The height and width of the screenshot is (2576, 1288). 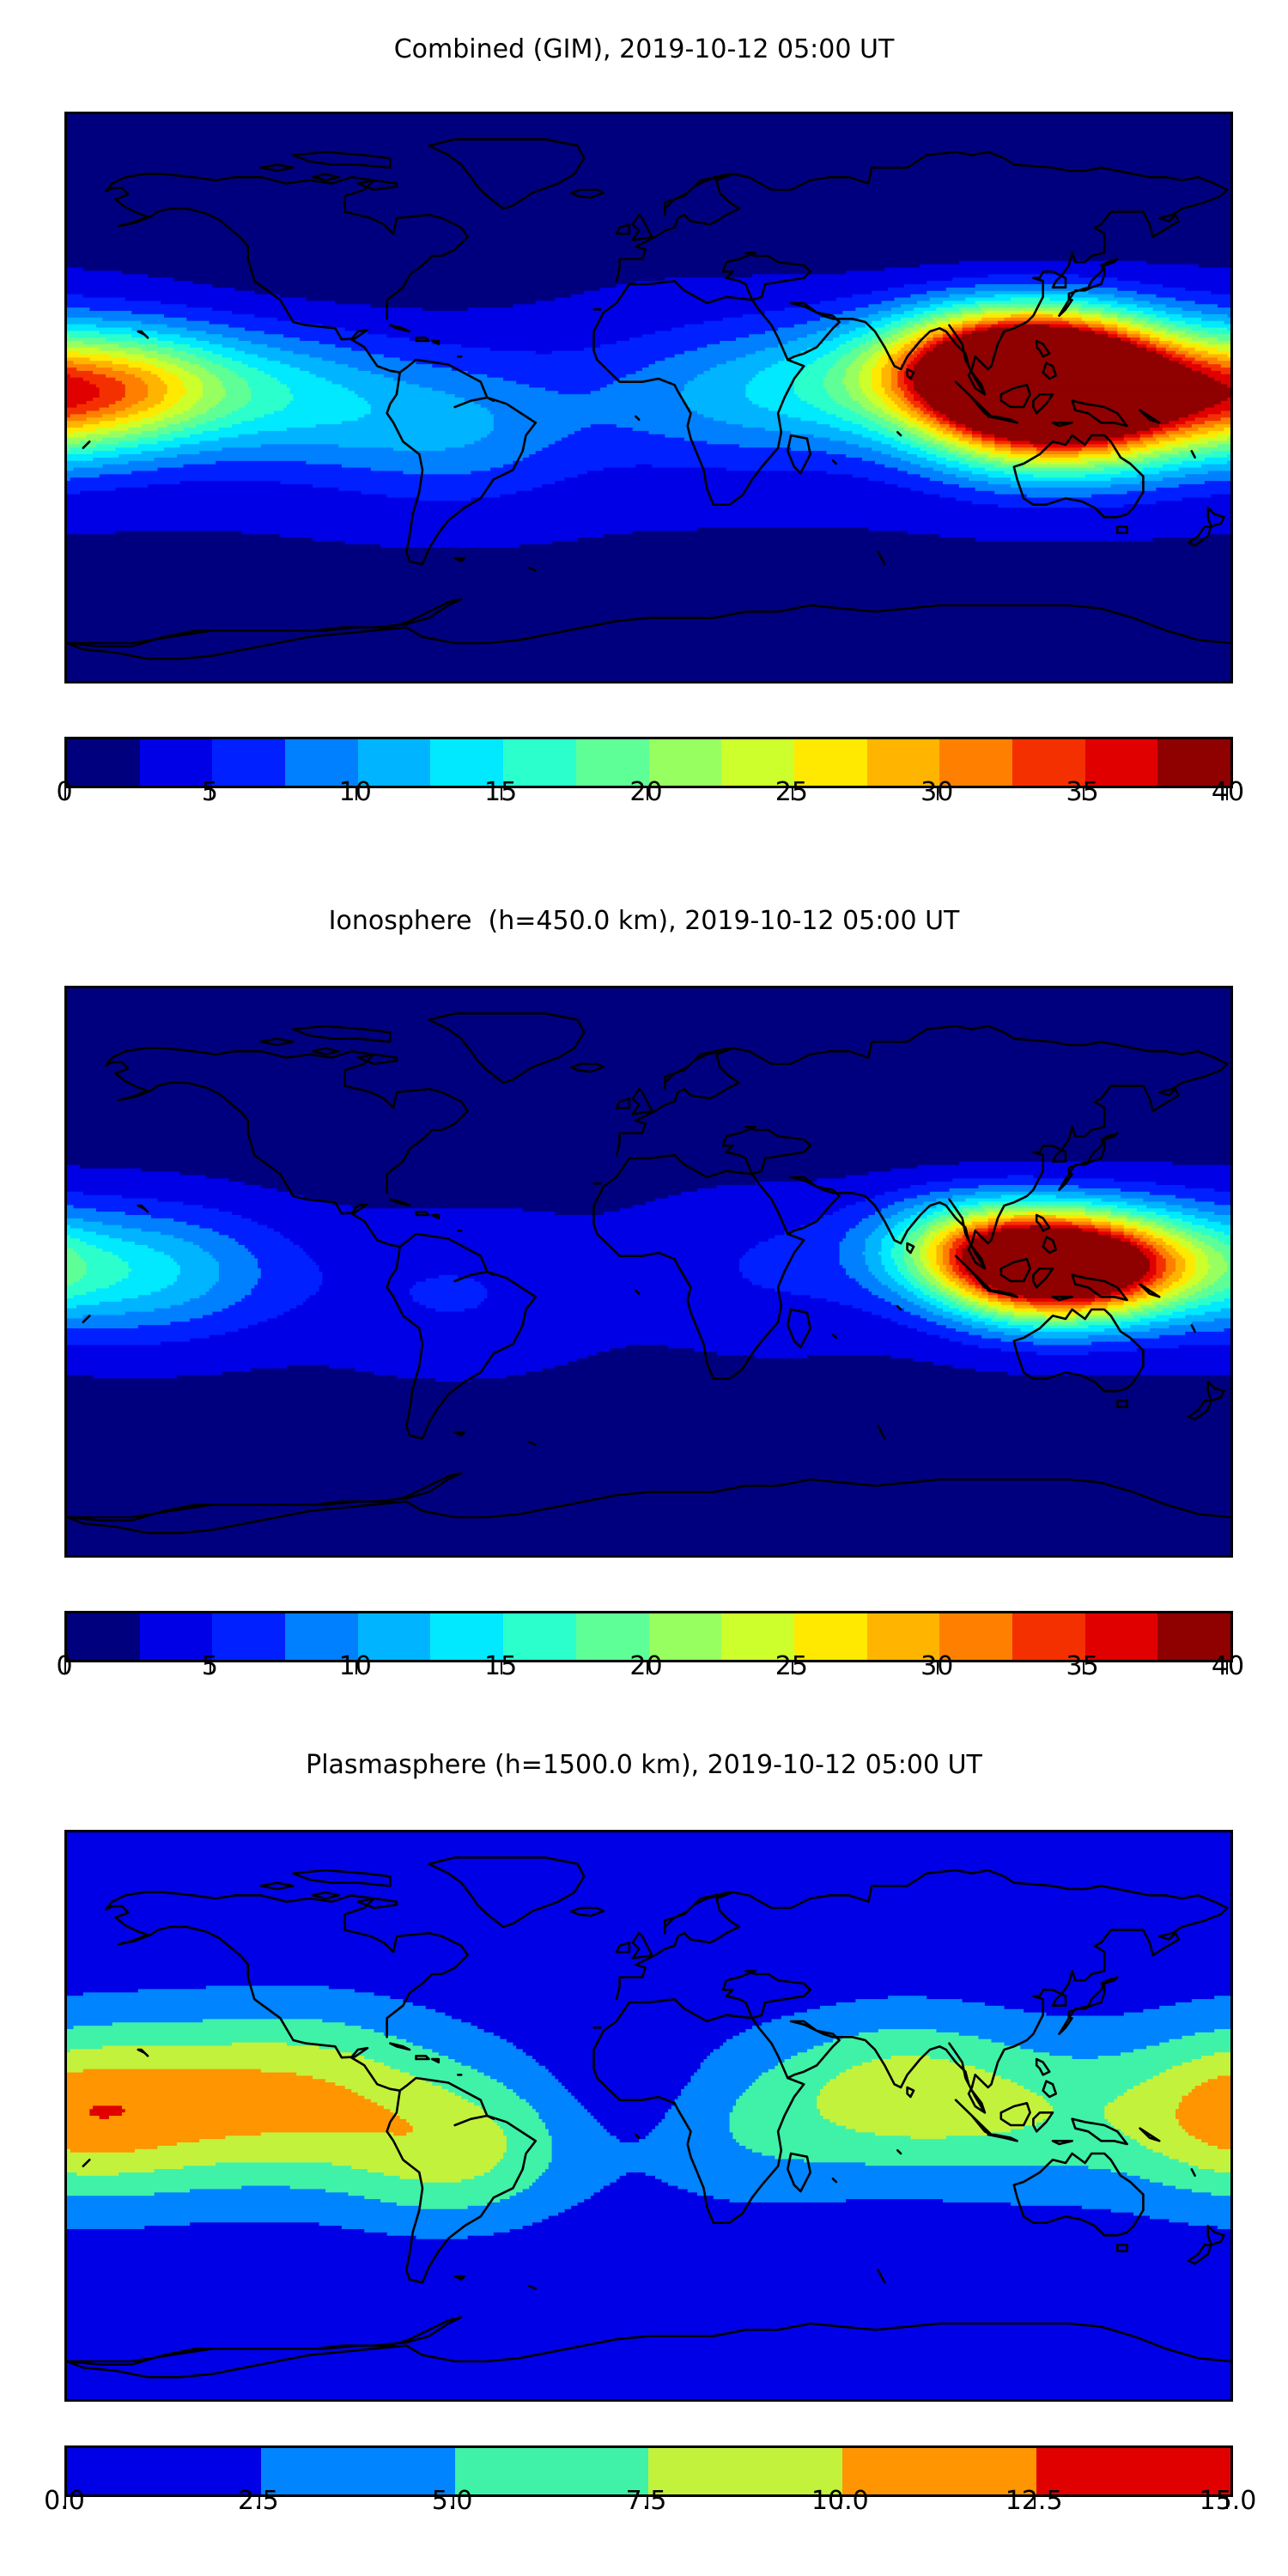 I want to click on colorbar-combined-gim: 0 5 10 15 20 25 30 35 40, so click(x=650, y=786).